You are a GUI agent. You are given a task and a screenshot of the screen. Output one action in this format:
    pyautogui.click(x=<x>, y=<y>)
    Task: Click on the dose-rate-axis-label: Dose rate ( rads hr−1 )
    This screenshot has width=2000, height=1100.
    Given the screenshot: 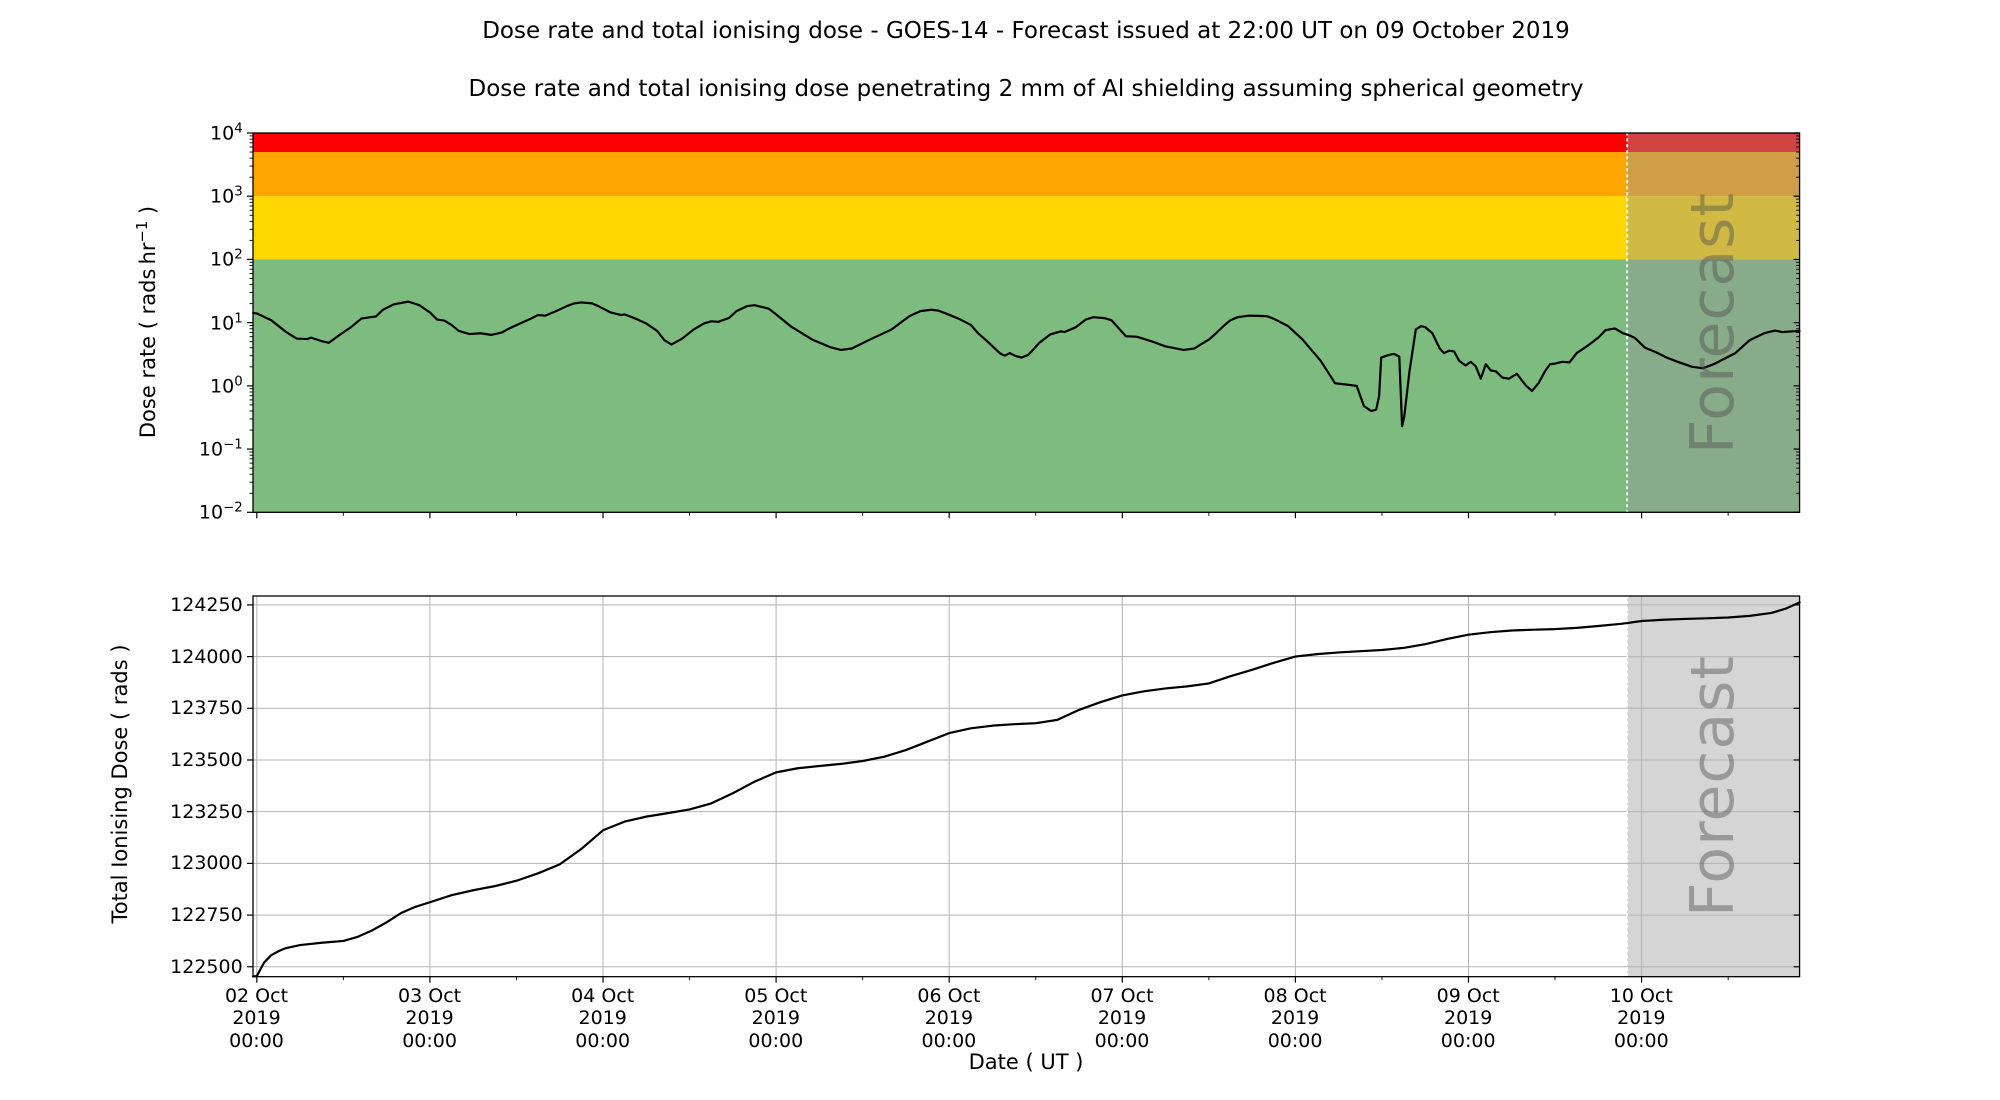 What is the action you would take?
    pyautogui.click(x=147, y=321)
    